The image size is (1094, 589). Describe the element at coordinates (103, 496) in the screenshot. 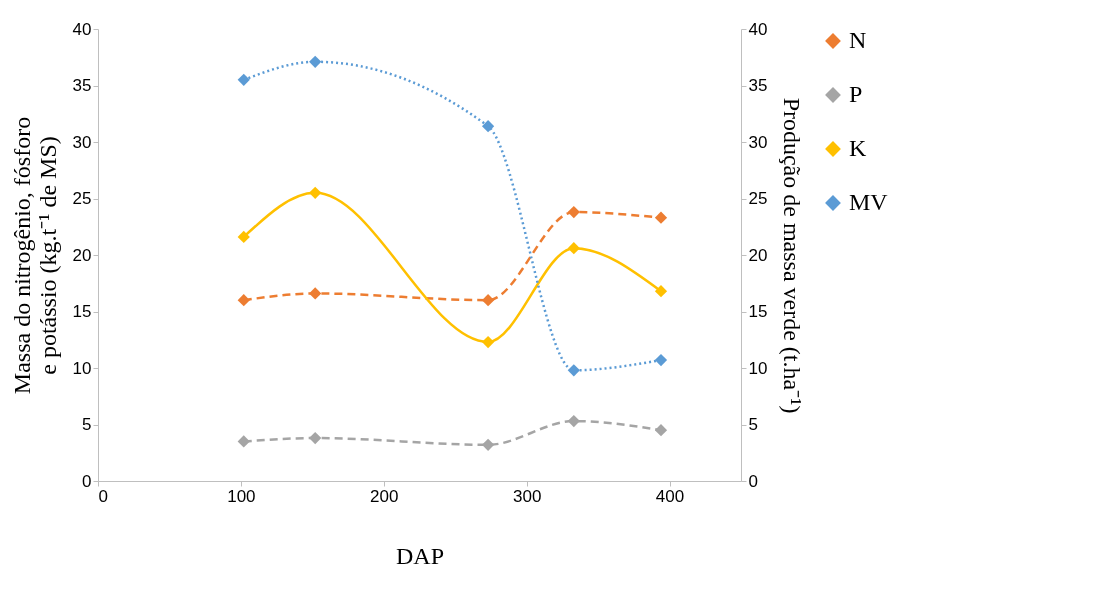

I see `x-tick-label: 0` at that location.